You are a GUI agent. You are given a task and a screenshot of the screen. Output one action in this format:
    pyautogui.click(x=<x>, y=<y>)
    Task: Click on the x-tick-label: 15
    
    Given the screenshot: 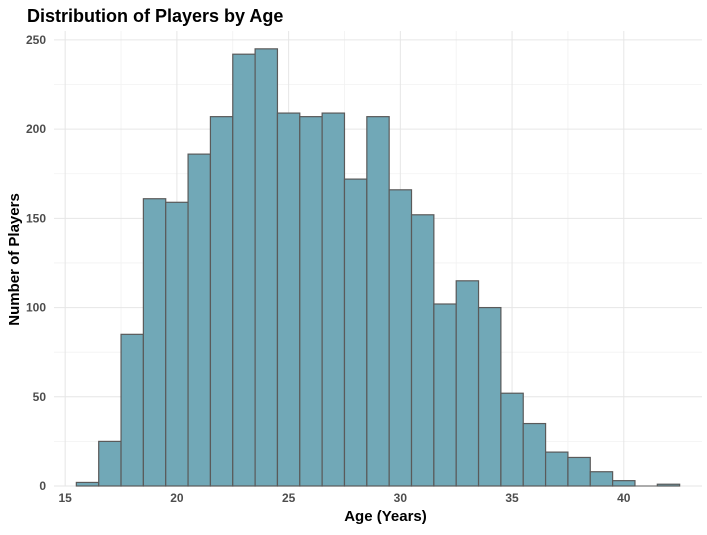 What is the action you would take?
    pyautogui.click(x=65, y=498)
    